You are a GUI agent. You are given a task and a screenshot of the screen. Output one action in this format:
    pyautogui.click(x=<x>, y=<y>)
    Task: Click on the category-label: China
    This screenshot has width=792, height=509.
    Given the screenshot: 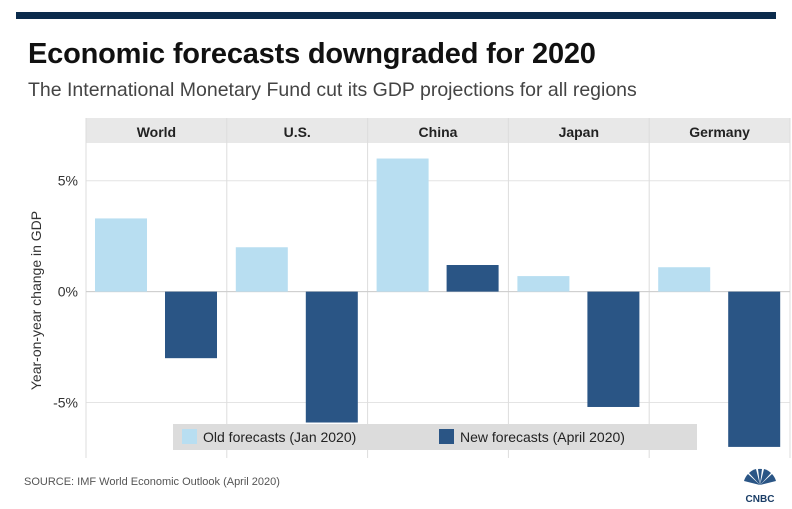 What is the action you would take?
    pyautogui.click(x=438, y=132)
    